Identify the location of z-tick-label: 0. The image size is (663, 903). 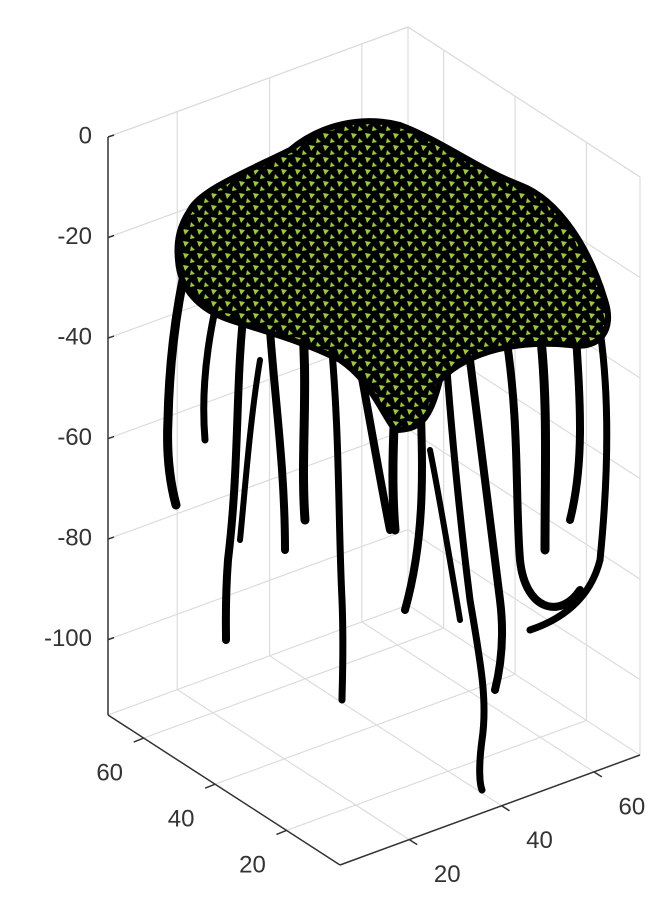
(85, 135).